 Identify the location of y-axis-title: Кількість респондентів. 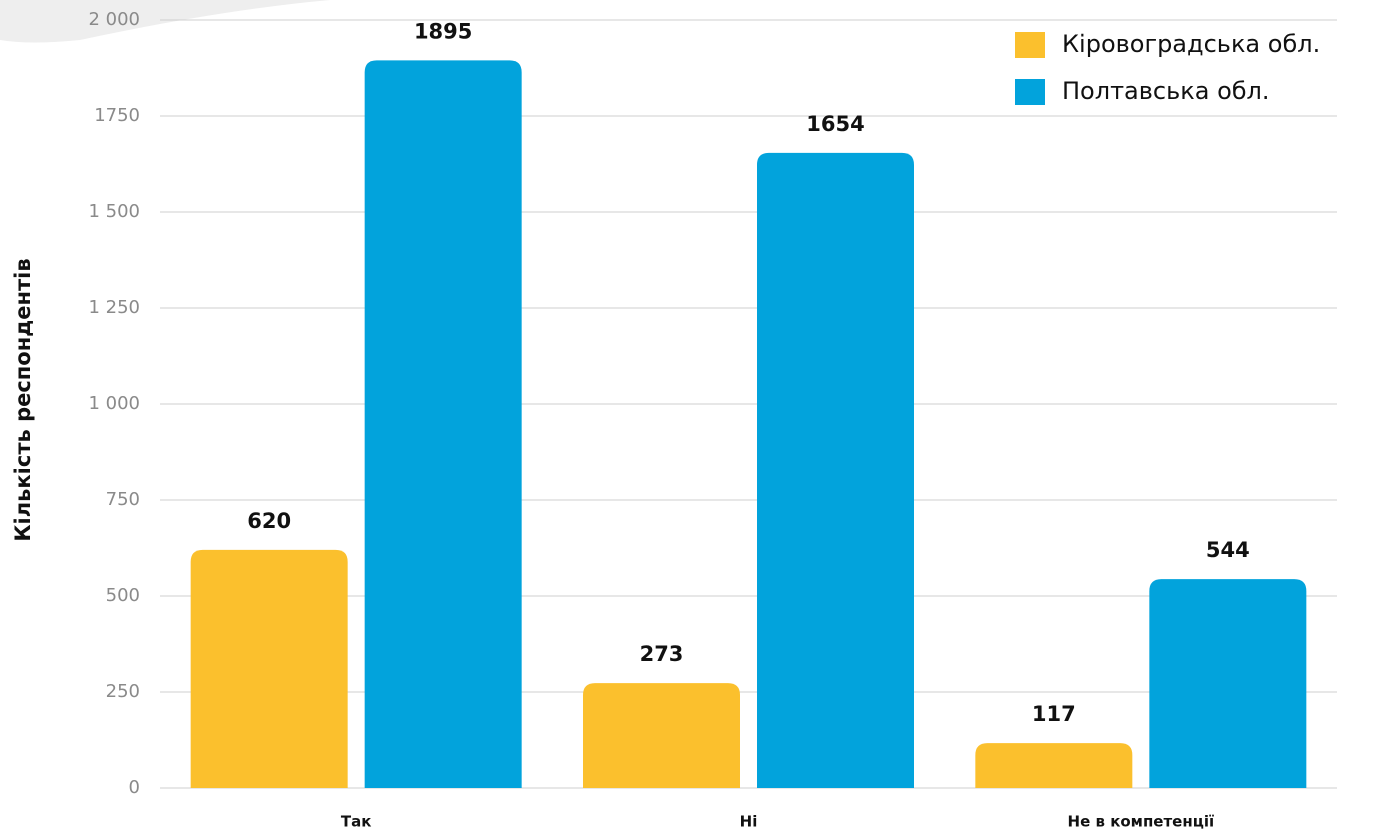
(23, 399).